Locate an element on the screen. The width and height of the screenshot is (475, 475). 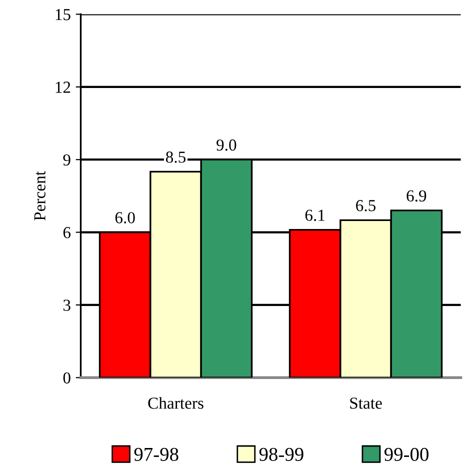
y-tick-label: 0 is located at coordinates (66, 378).